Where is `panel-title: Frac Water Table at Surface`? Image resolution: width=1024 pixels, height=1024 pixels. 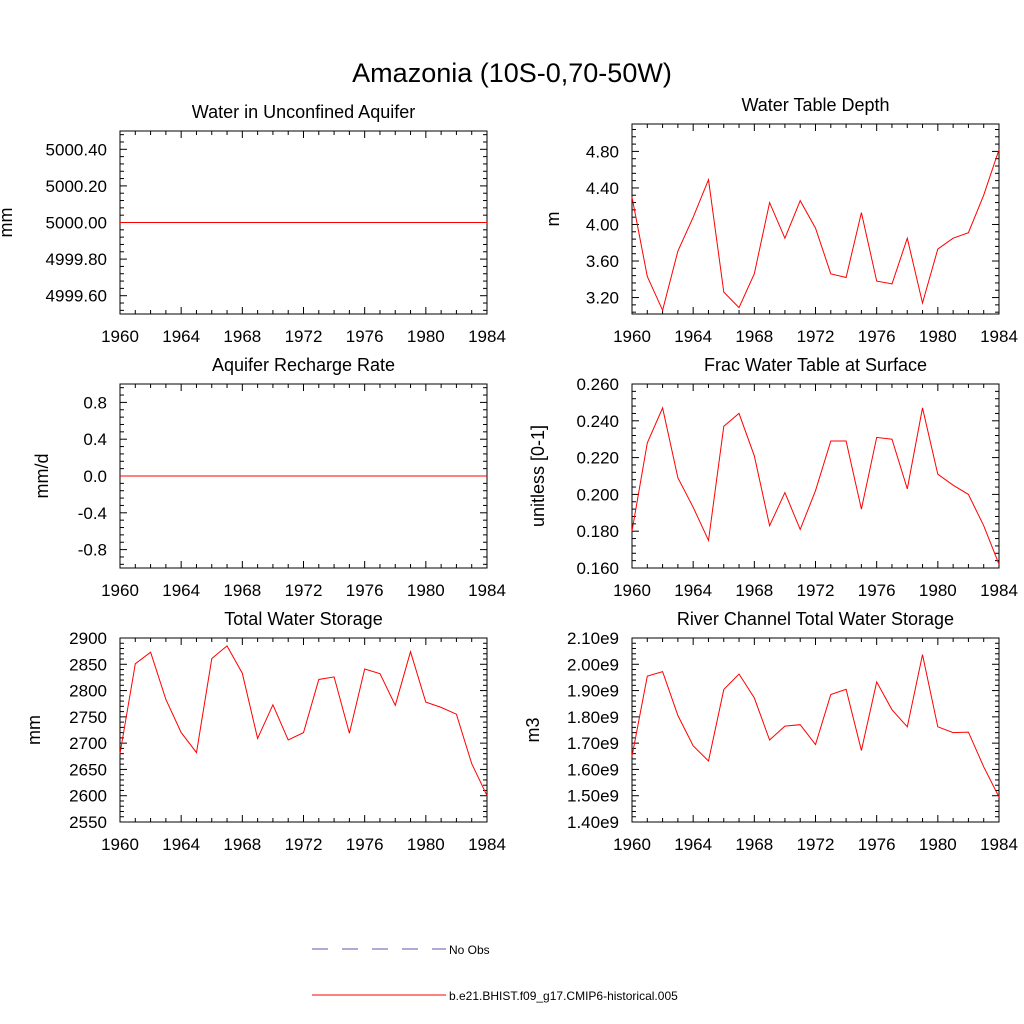 panel-title: Frac Water Table at Surface is located at coordinates (815, 365).